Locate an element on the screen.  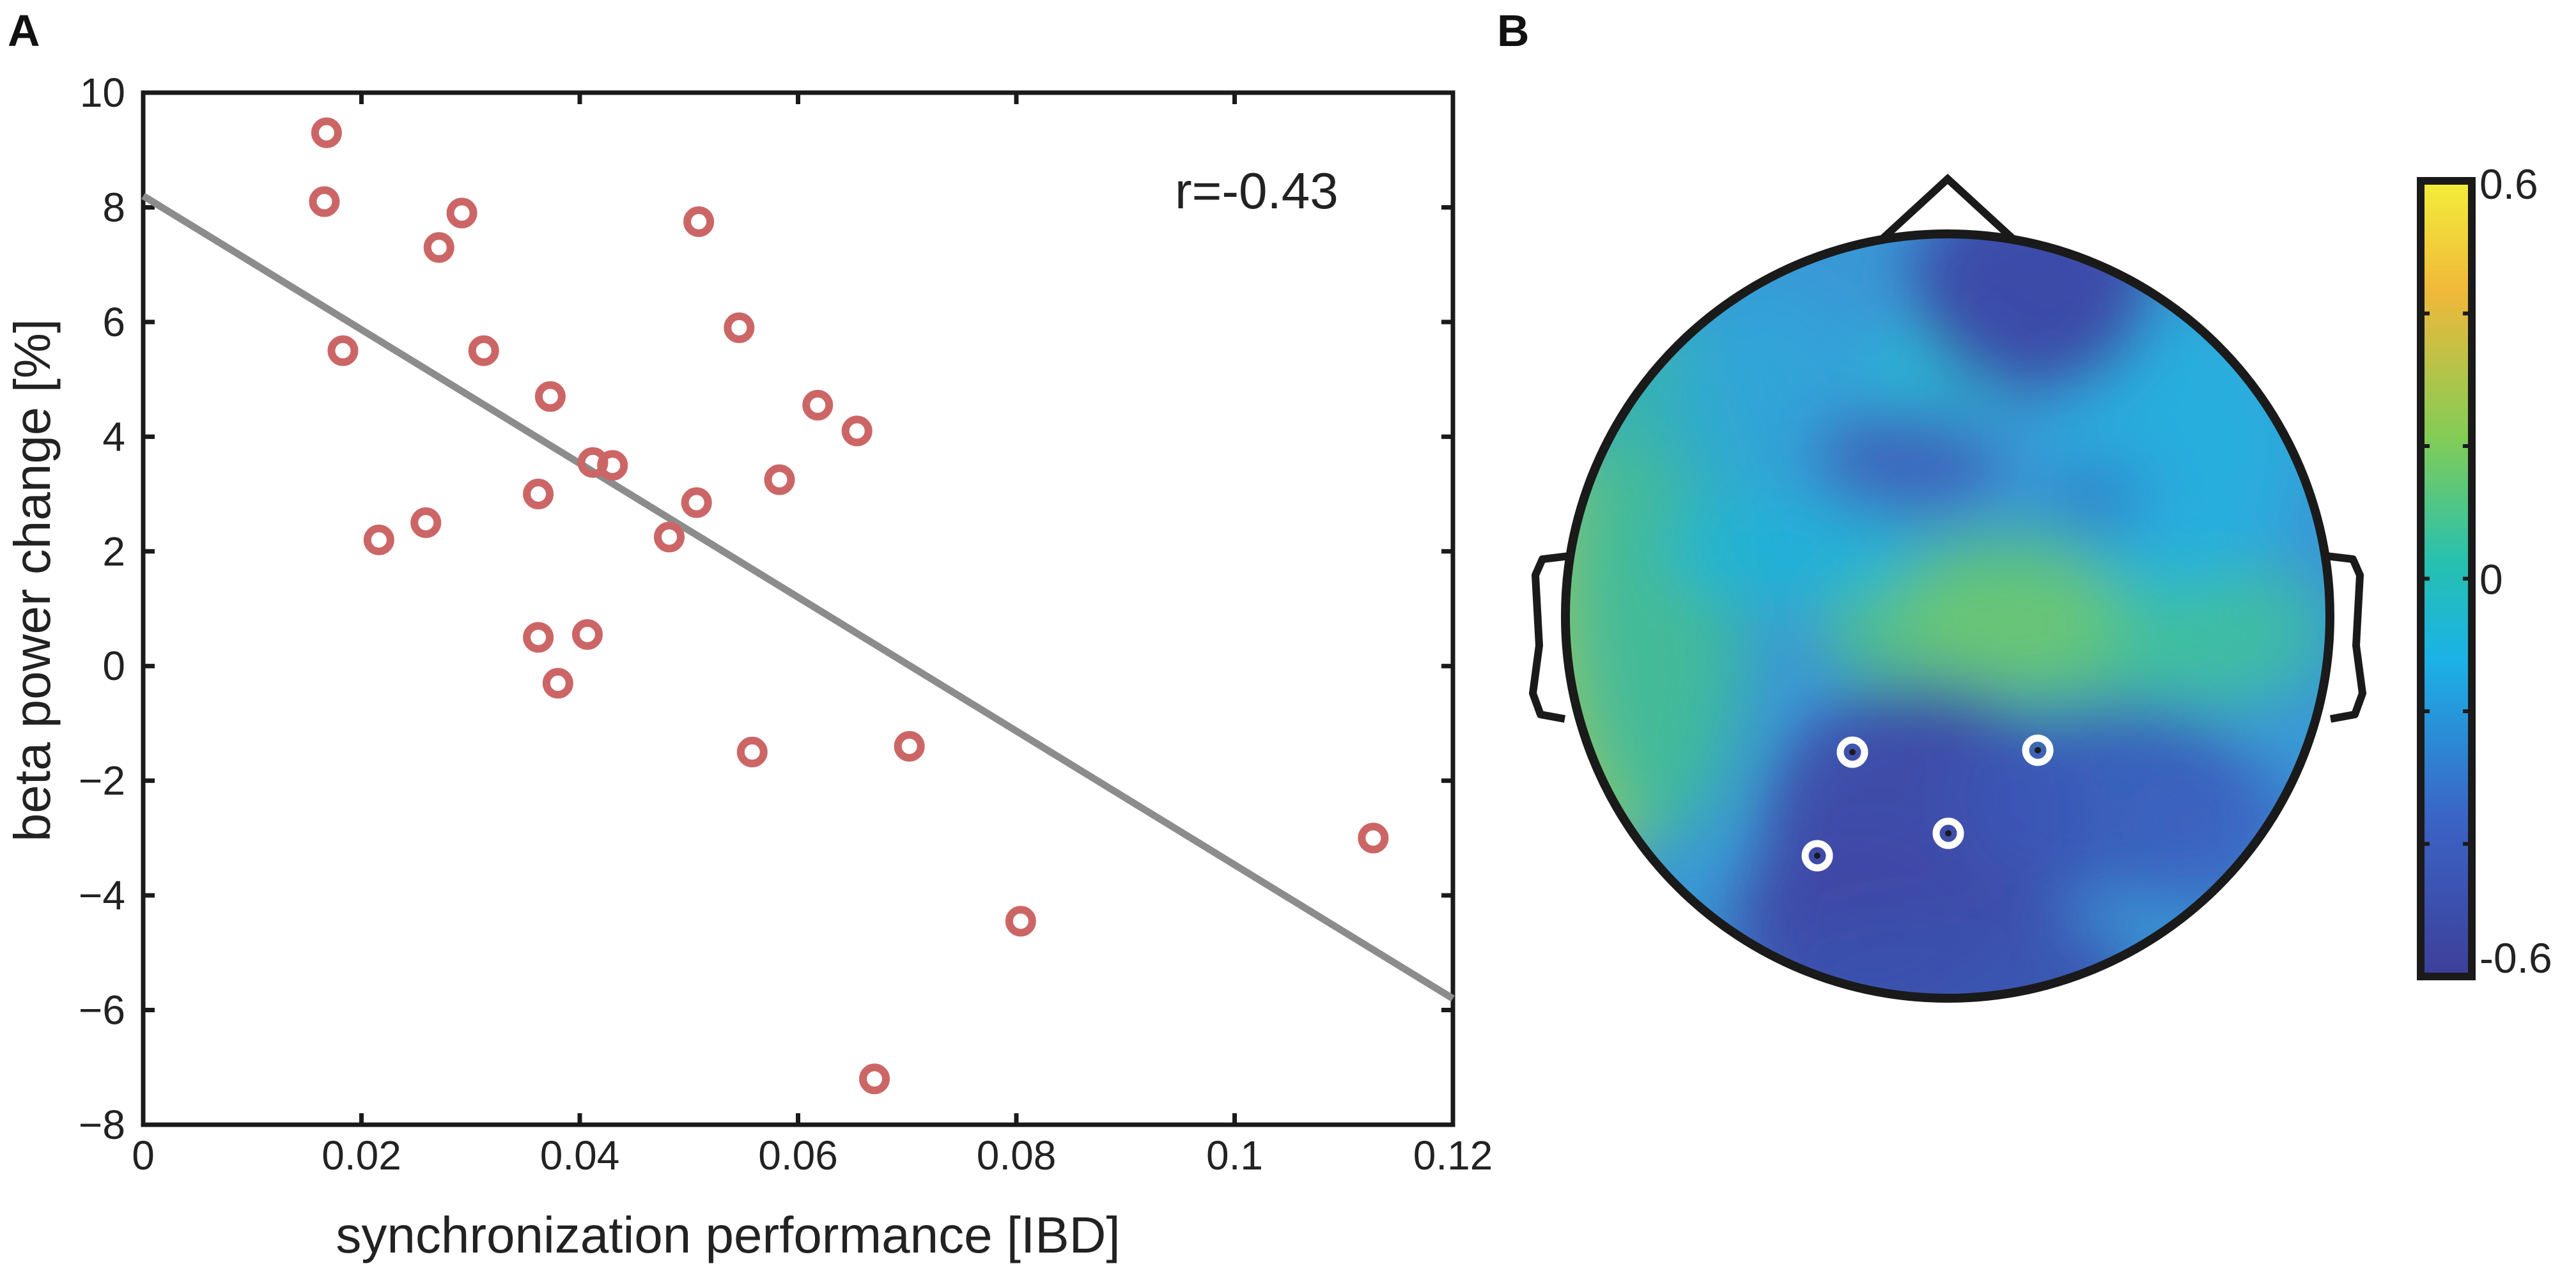
panel-label-b: B is located at coordinates (1513, 31).